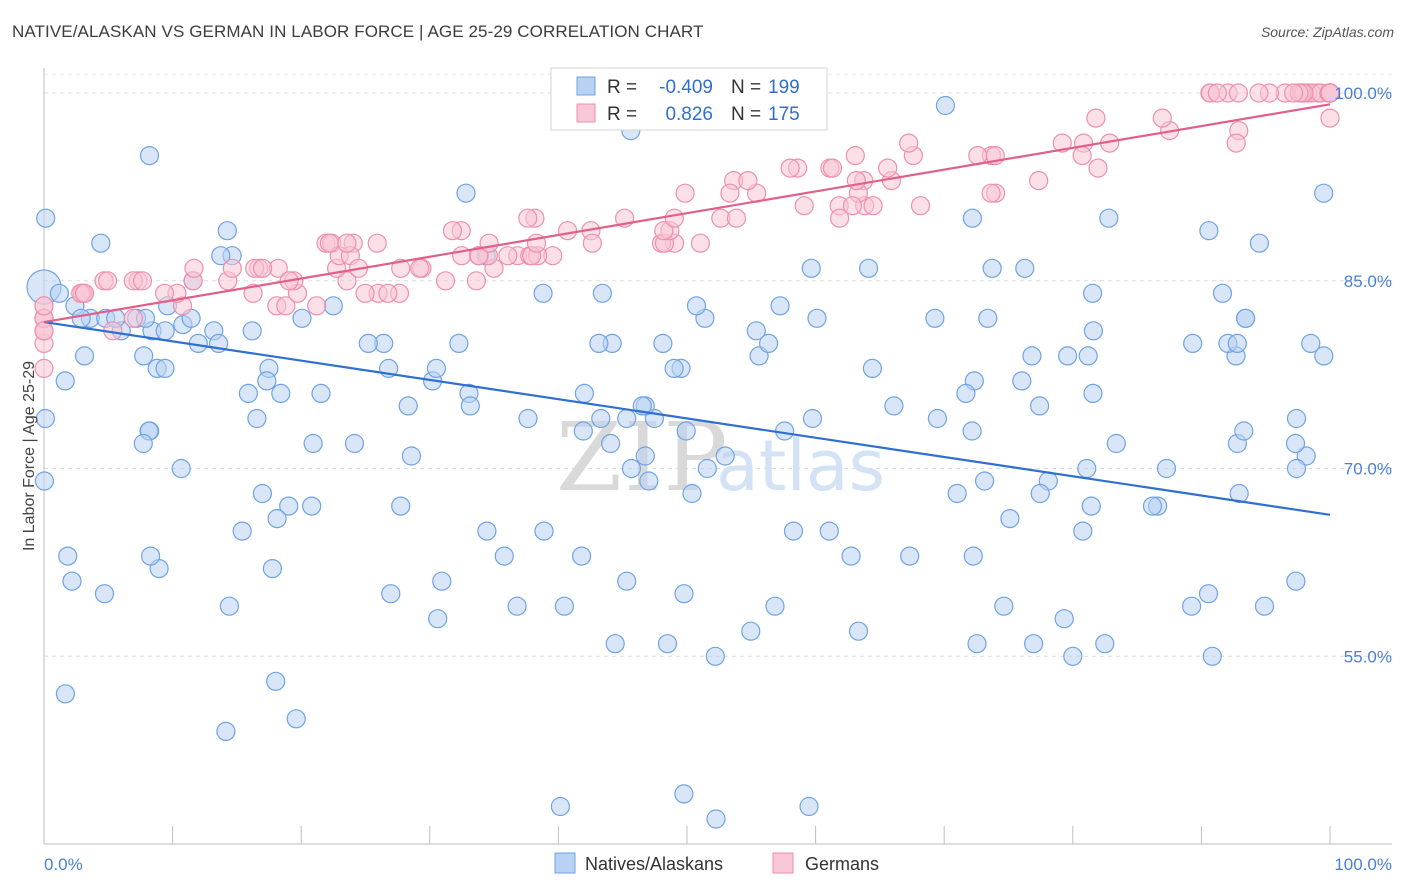 Image resolution: width=1406 pixels, height=892 pixels. Describe the element at coordinates (746, 87) in the screenshot. I see `legend-n-label-natives: N =` at that location.